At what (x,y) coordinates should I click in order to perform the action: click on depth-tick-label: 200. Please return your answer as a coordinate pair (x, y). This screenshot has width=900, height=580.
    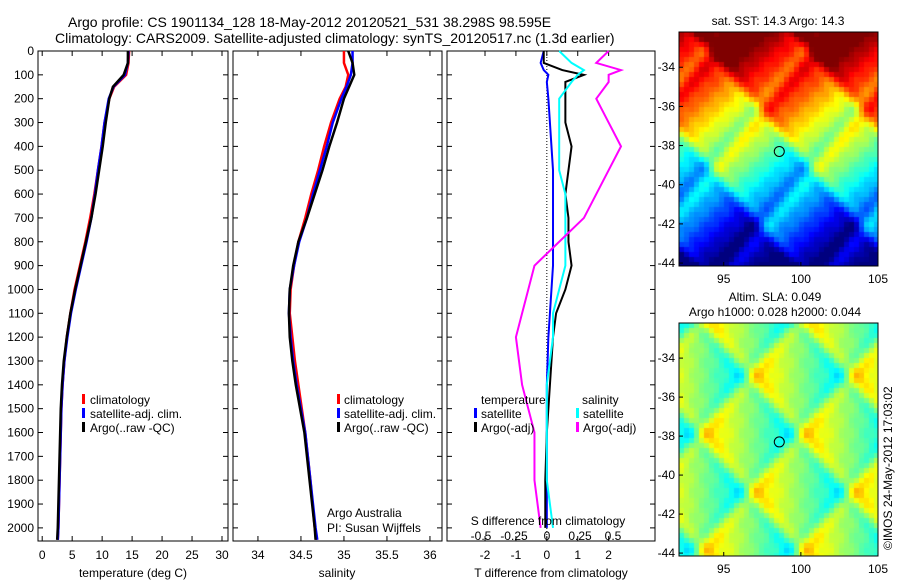
    Looking at the image, I should click on (24, 99).